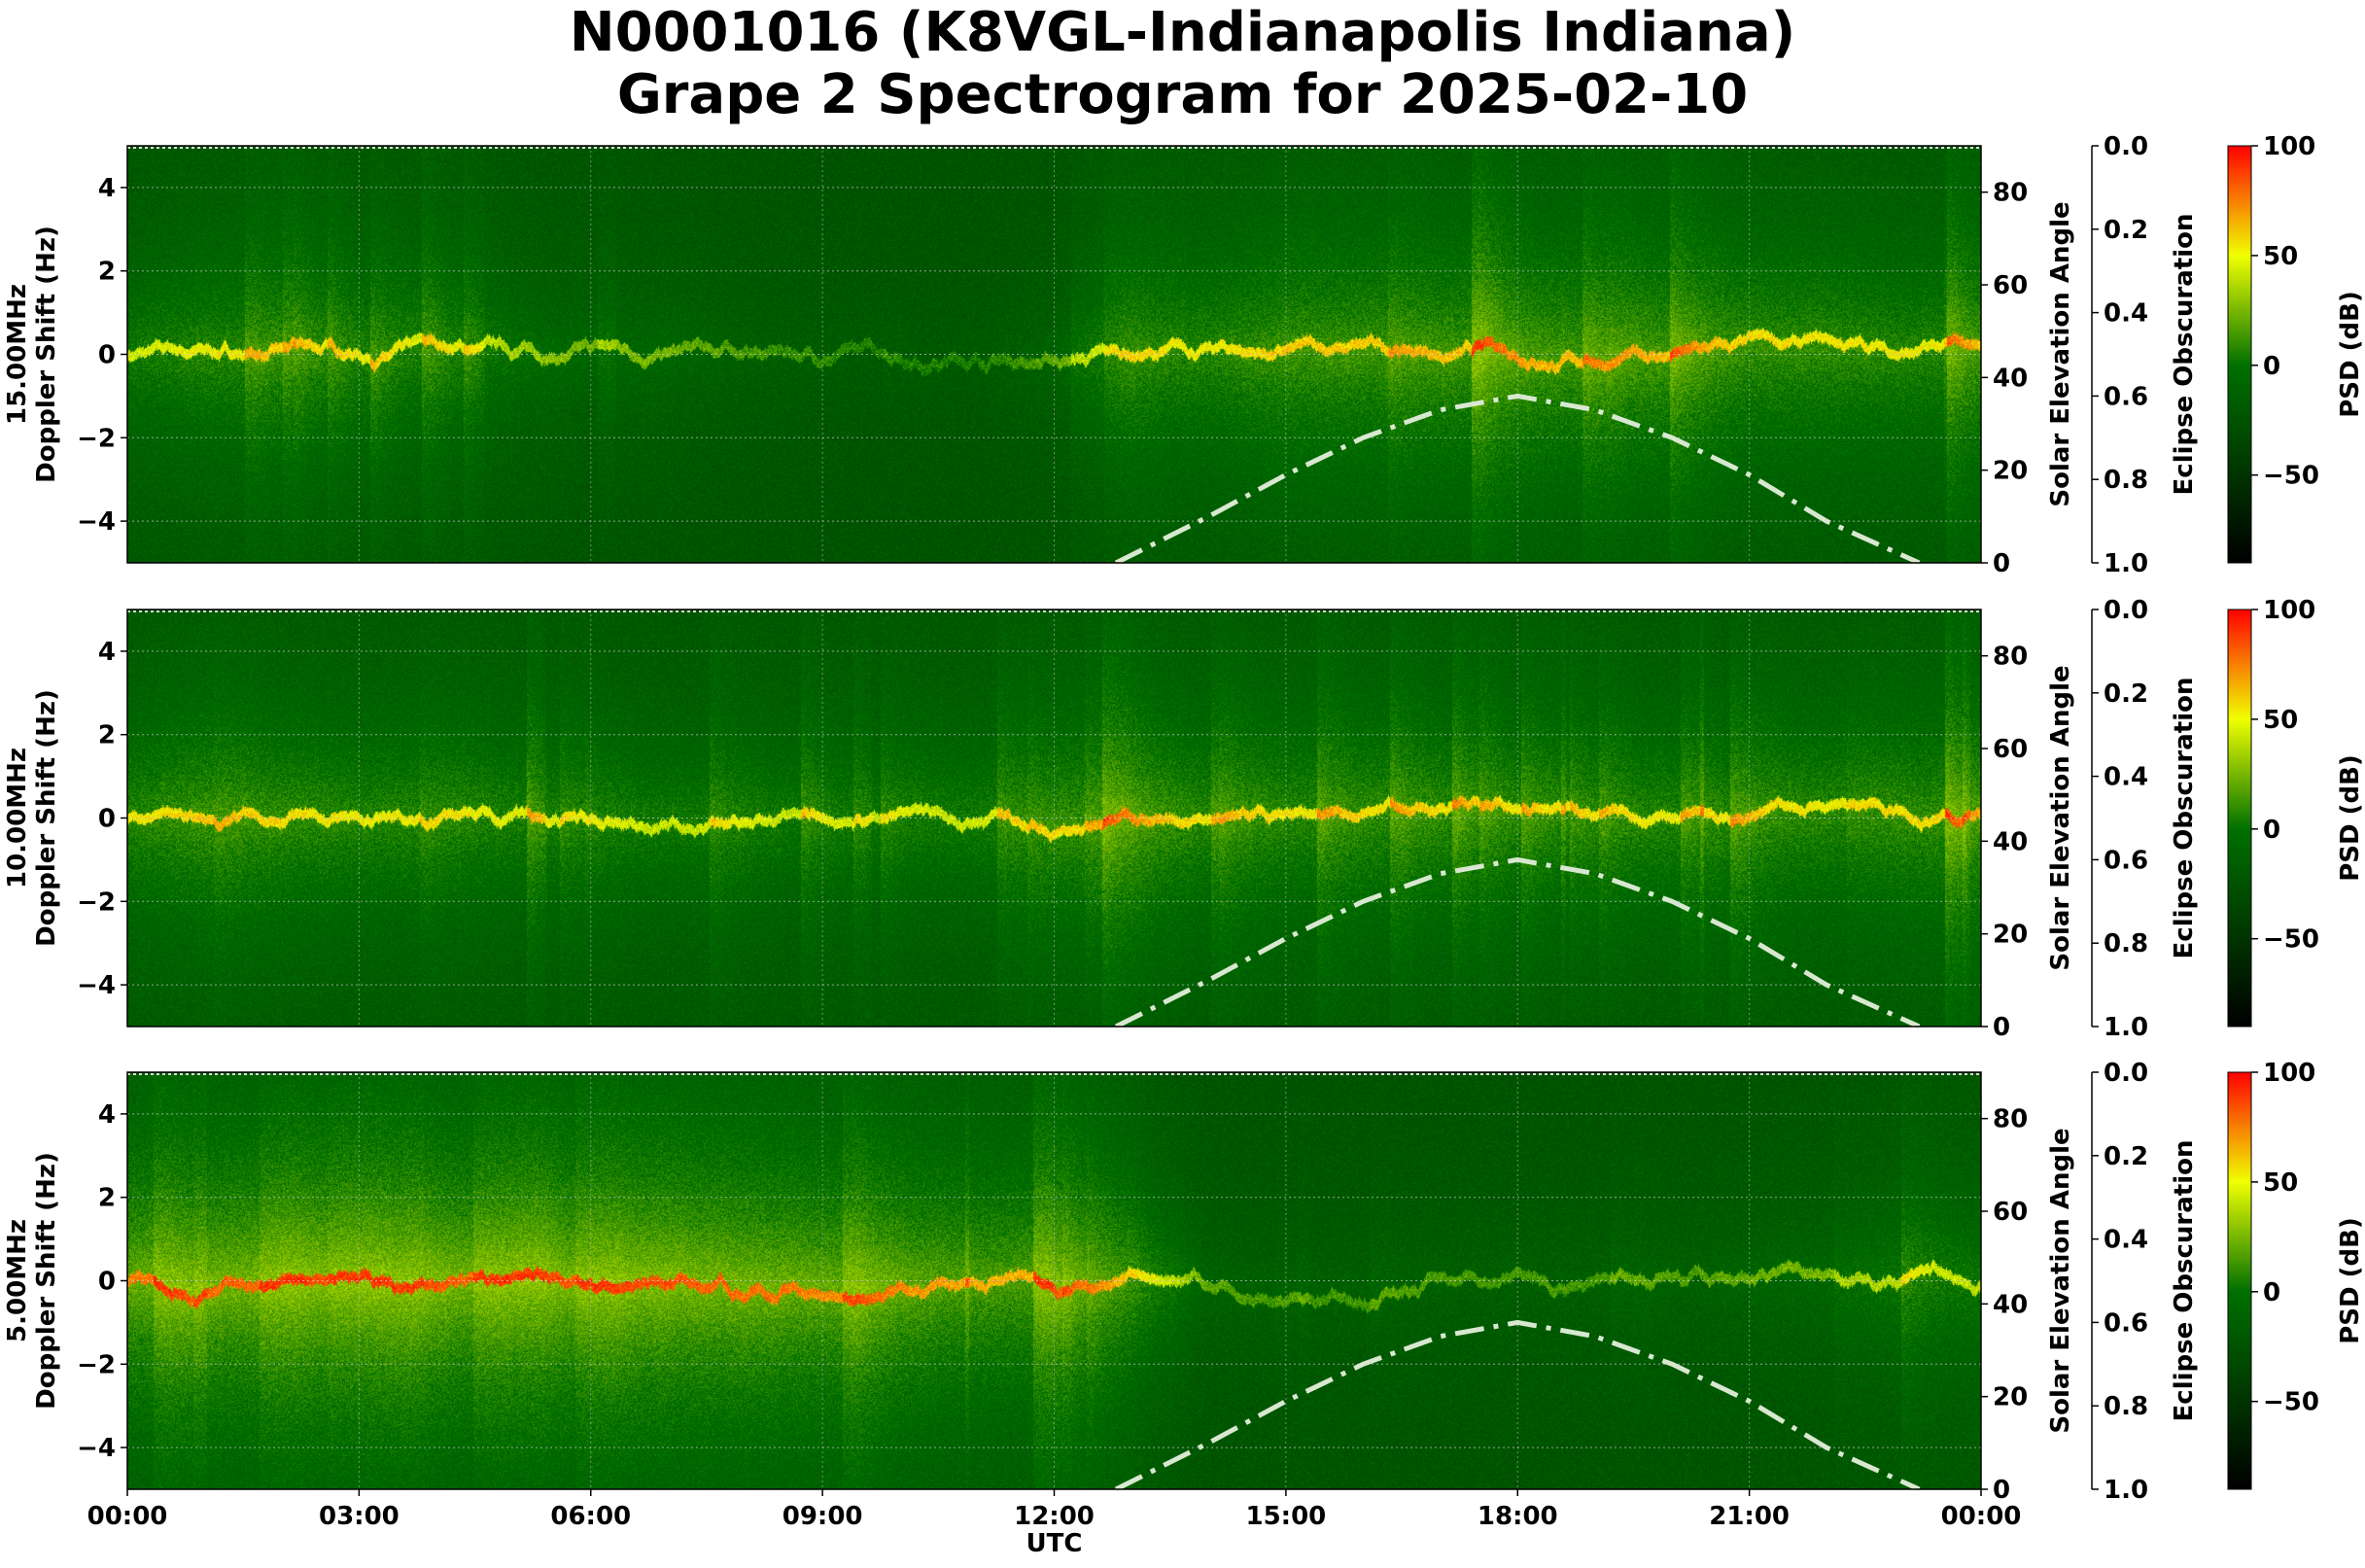  What do you see at coordinates (1182, 94) in the screenshot?
I see `chart-title-line2: Grape 2 Spectrogram for 2025-02-10` at bounding box center [1182, 94].